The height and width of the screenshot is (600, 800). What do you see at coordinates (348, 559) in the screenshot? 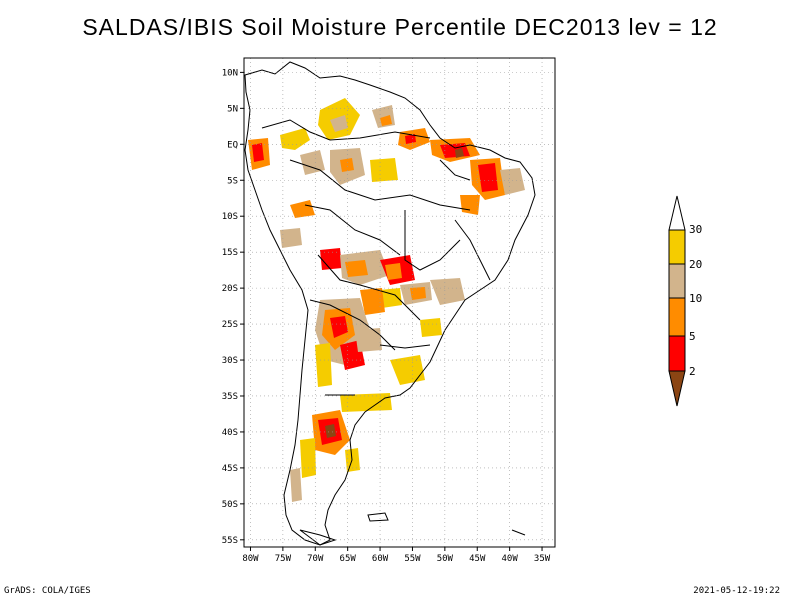
I see `lon-label: 65W` at bounding box center [348, 559].